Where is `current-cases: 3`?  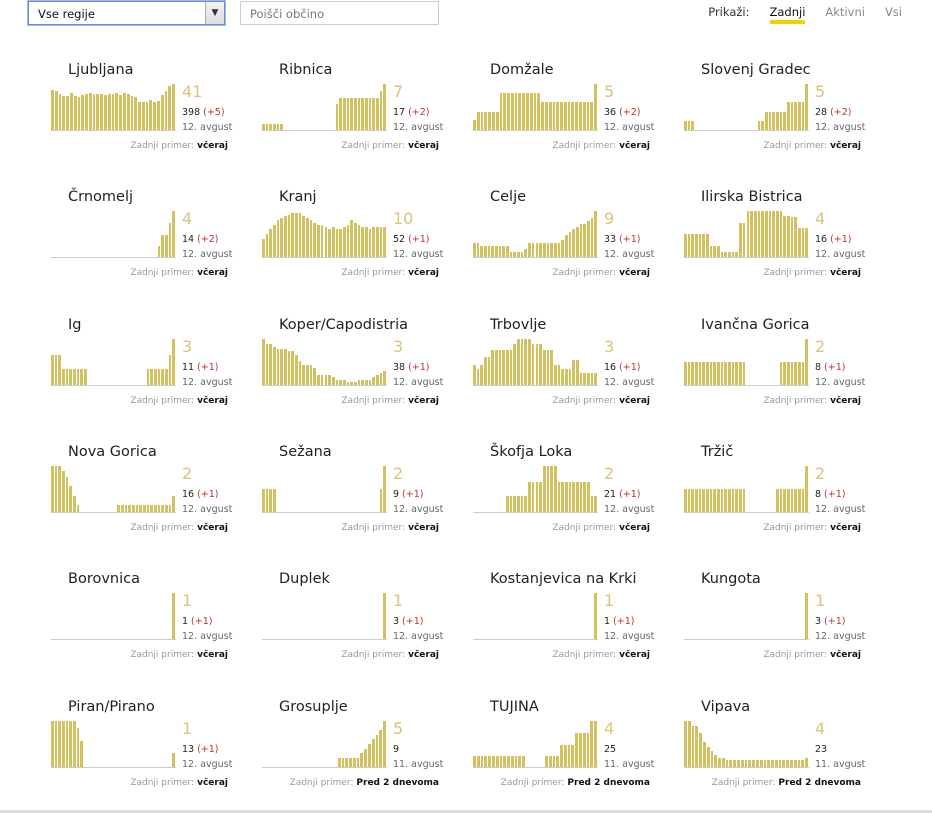 current-cases: 3 is located at coordinates (609, 346).